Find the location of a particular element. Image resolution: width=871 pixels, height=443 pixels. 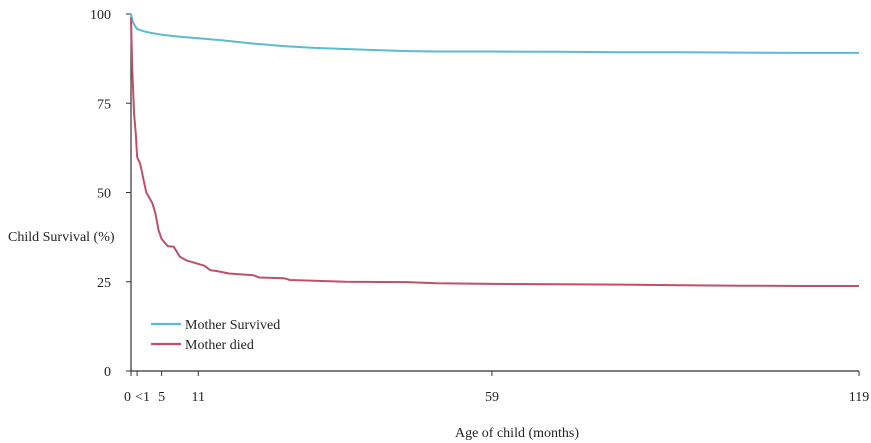

x-axis-label: Age of child (months) is located at coordinates (517, 433).